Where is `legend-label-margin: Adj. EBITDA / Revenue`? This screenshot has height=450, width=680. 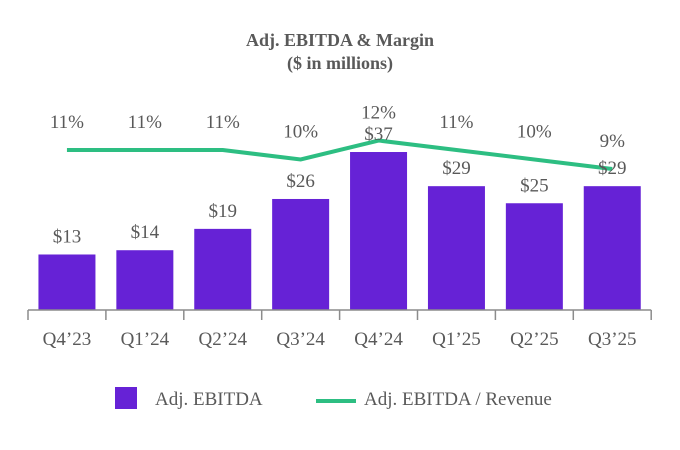
legend-label-margin: Adj. EBITDA / Revenue is located at coordinates (458, 399).